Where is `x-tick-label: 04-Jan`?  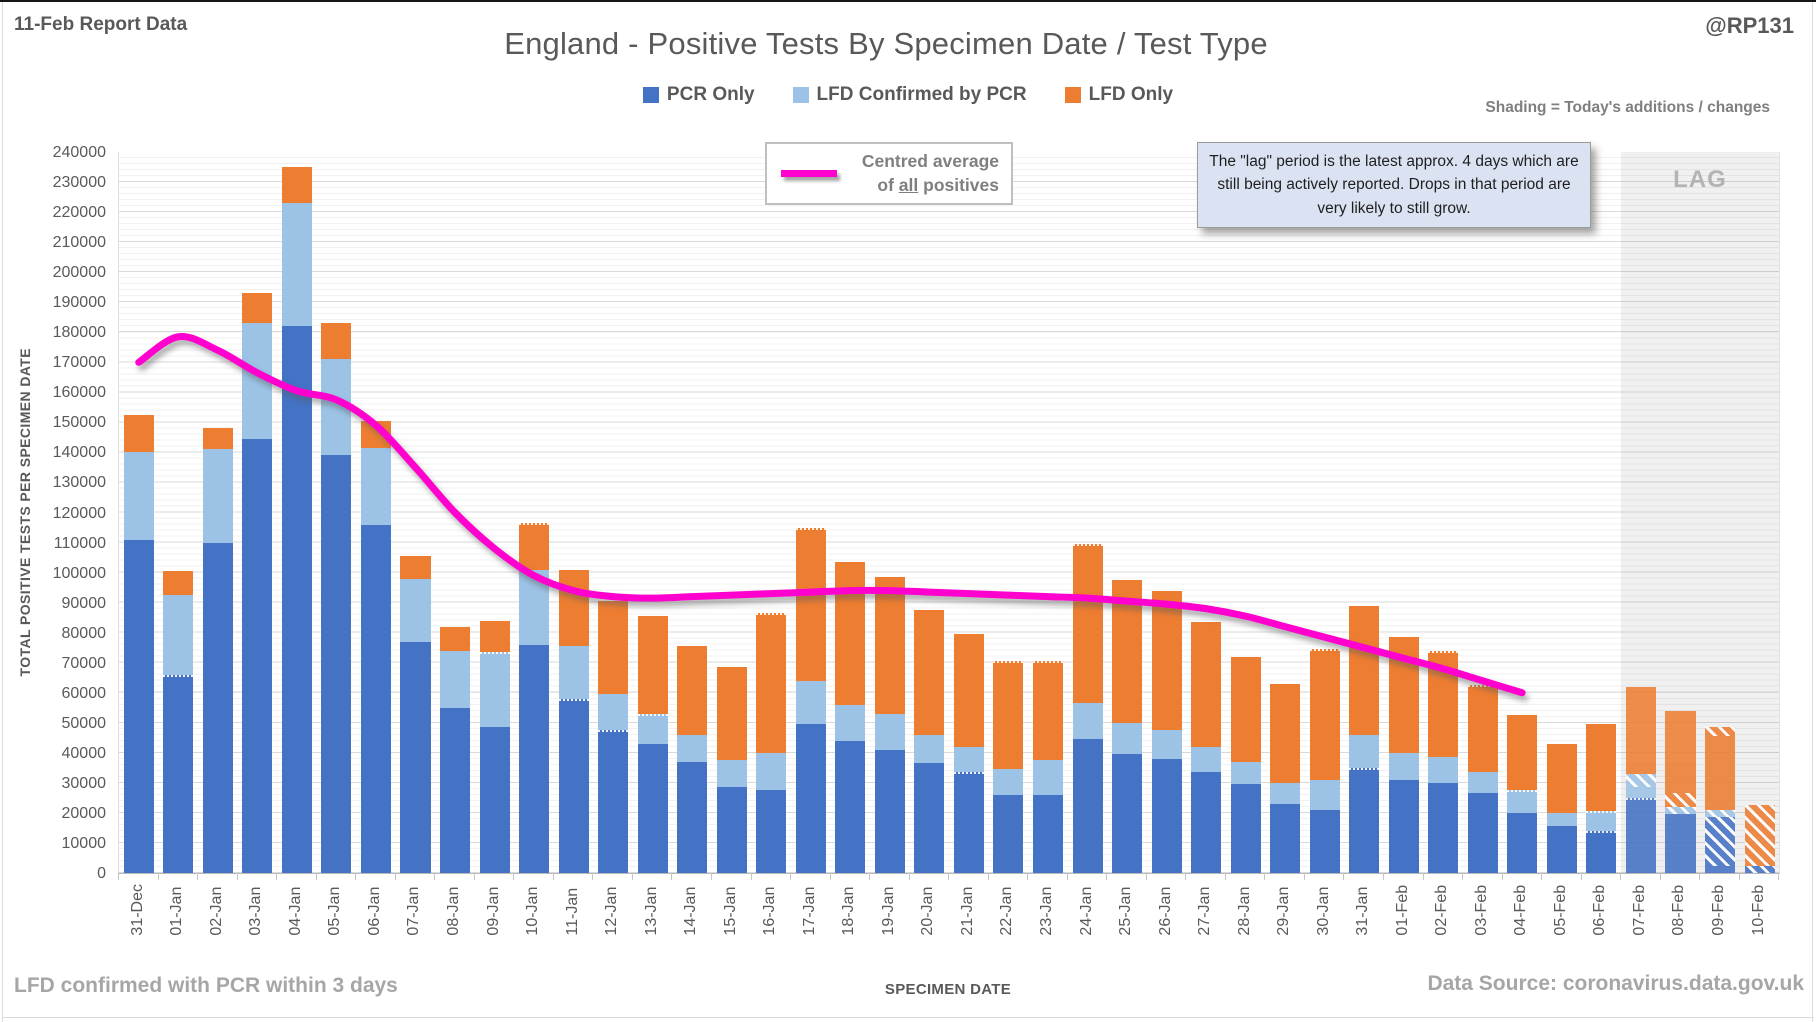 x-tick-label: 04-Jan is located at coordinates (295, 911).